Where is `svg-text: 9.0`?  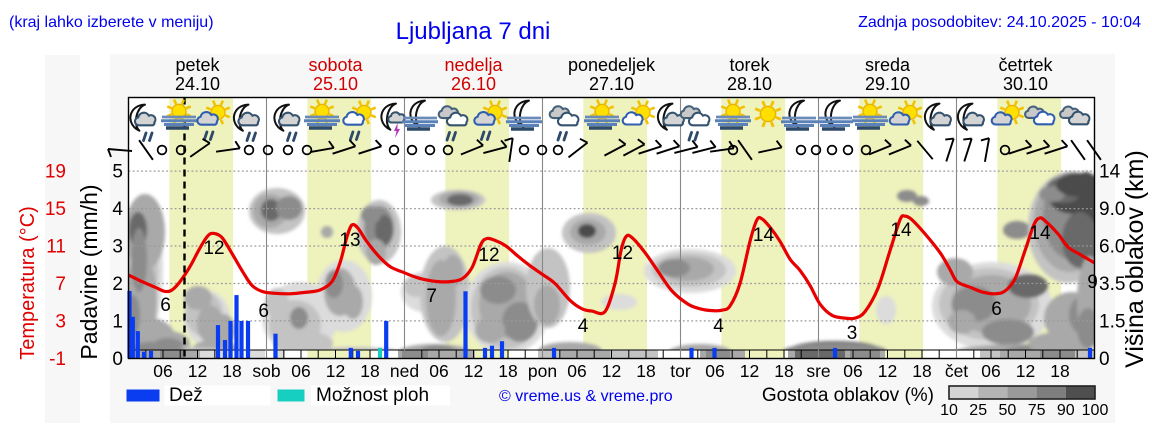 svg-text: 9.0 is located at coordinates (1112, 209).